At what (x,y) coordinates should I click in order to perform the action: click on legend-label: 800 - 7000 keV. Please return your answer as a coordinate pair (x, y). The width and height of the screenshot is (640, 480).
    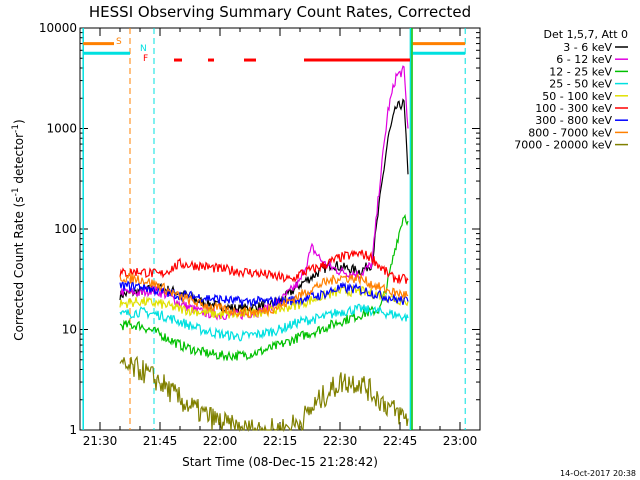
    Looking at the image, I should click on (570, 132).